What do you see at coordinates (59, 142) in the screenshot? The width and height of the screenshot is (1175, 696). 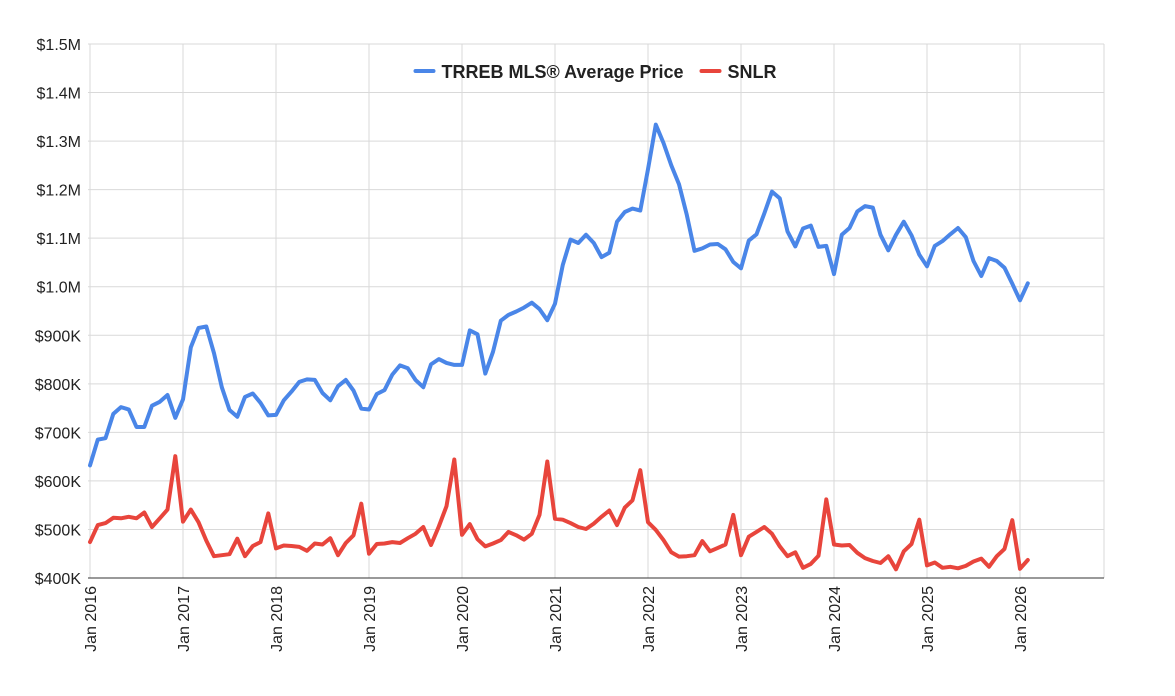 I see `y-tick-label: $1.3M` at bounding box center [59, 142].